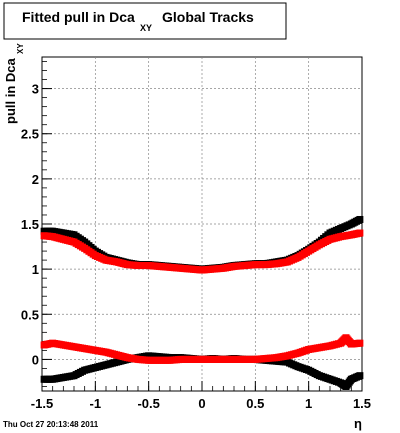 The height and width of the screenshot is (433, 400). What do you see at coordinates (96, 403) in the screenshot?
I see `x-tick-label: -1` at bounding box center [96, 403].